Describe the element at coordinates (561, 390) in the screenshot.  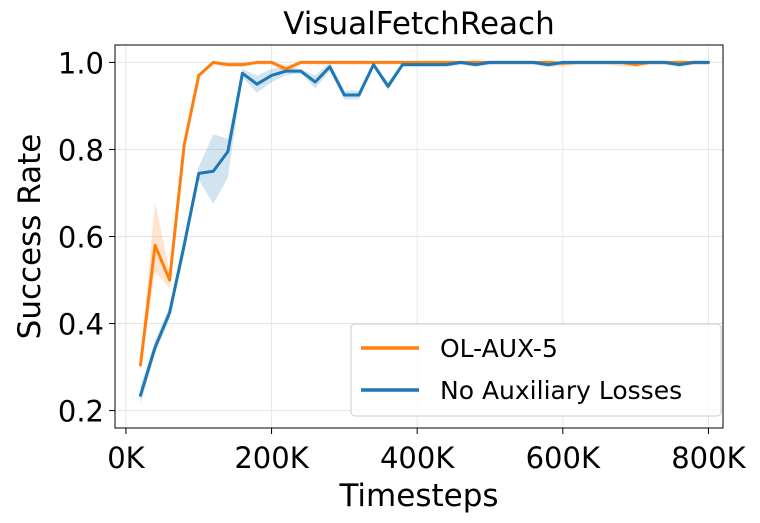
I see `legend-label-series-2: No Auxiliary Losses` at that location.